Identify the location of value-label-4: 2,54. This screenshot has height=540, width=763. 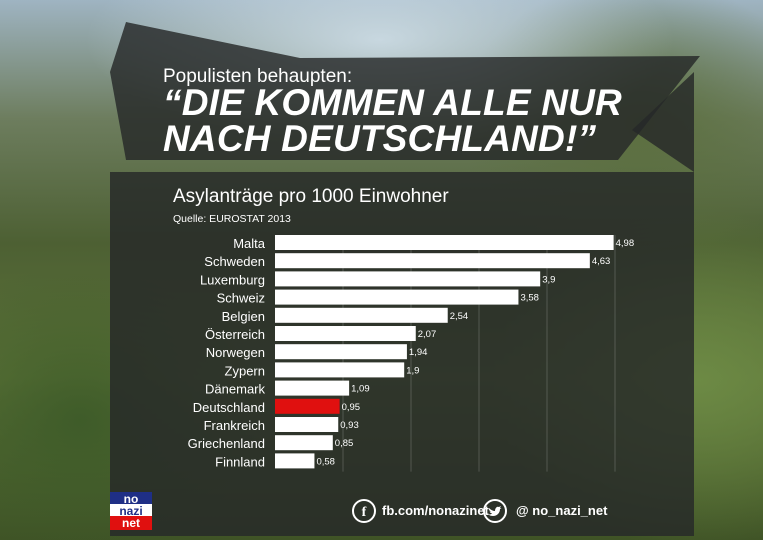
(459, 316).